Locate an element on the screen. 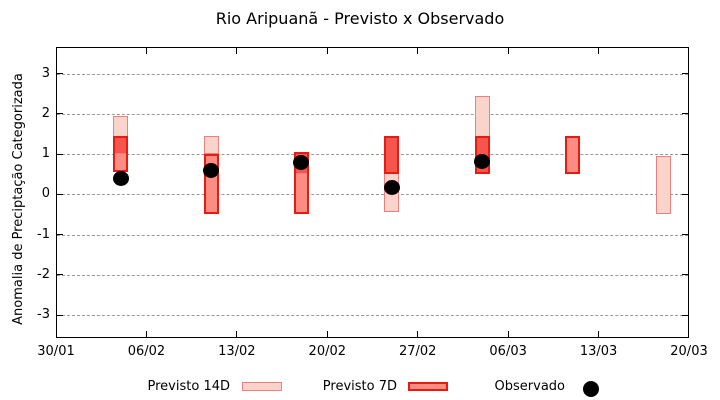 The height and width of the screenshot is (400, 720). x-tick-label: 20/02 is located at coordinates (327, 351).